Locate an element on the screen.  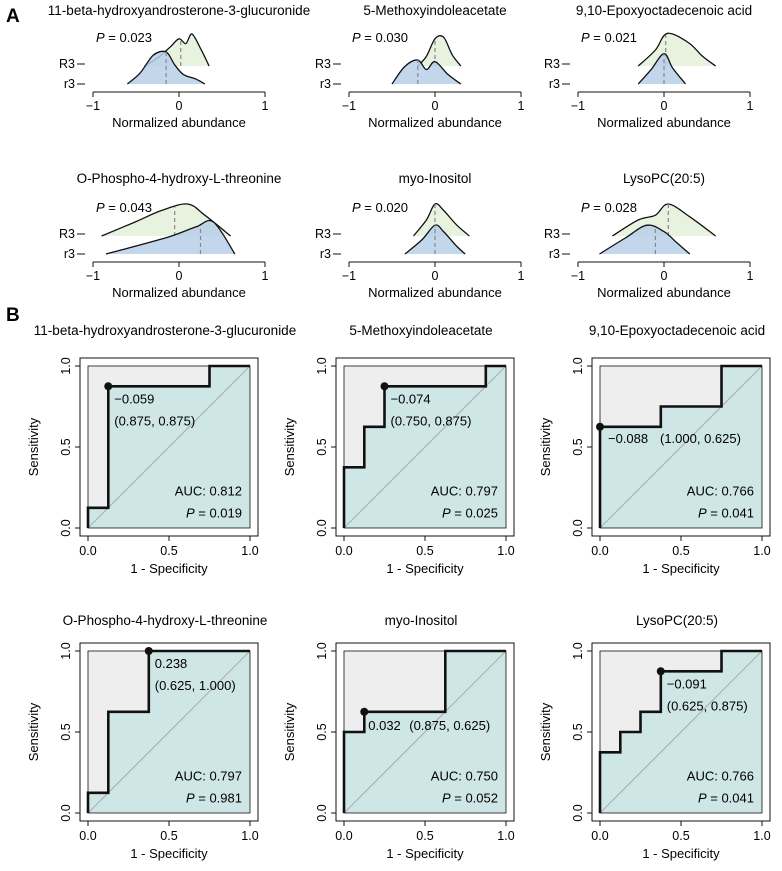
p-value: = 0.021 is located at coordinates (613, 37).